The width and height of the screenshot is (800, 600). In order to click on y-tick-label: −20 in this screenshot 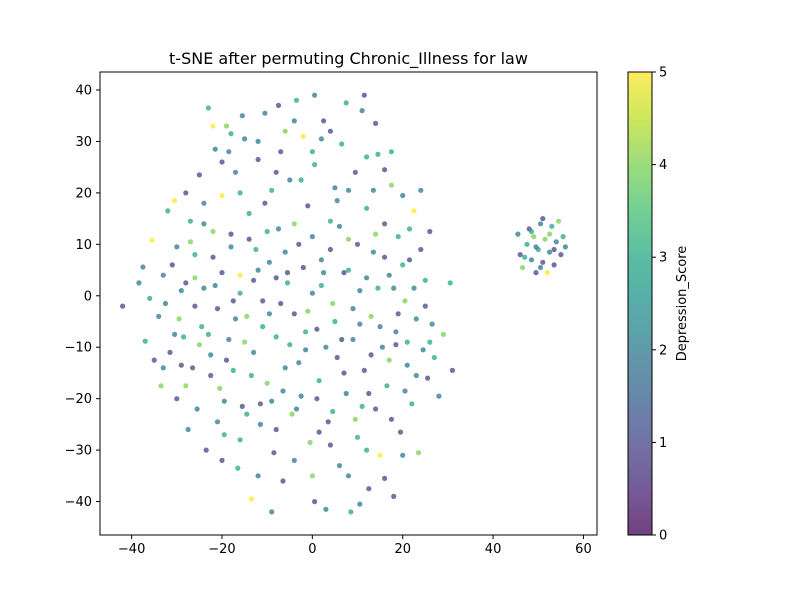, I will do `click(78, 399)`.